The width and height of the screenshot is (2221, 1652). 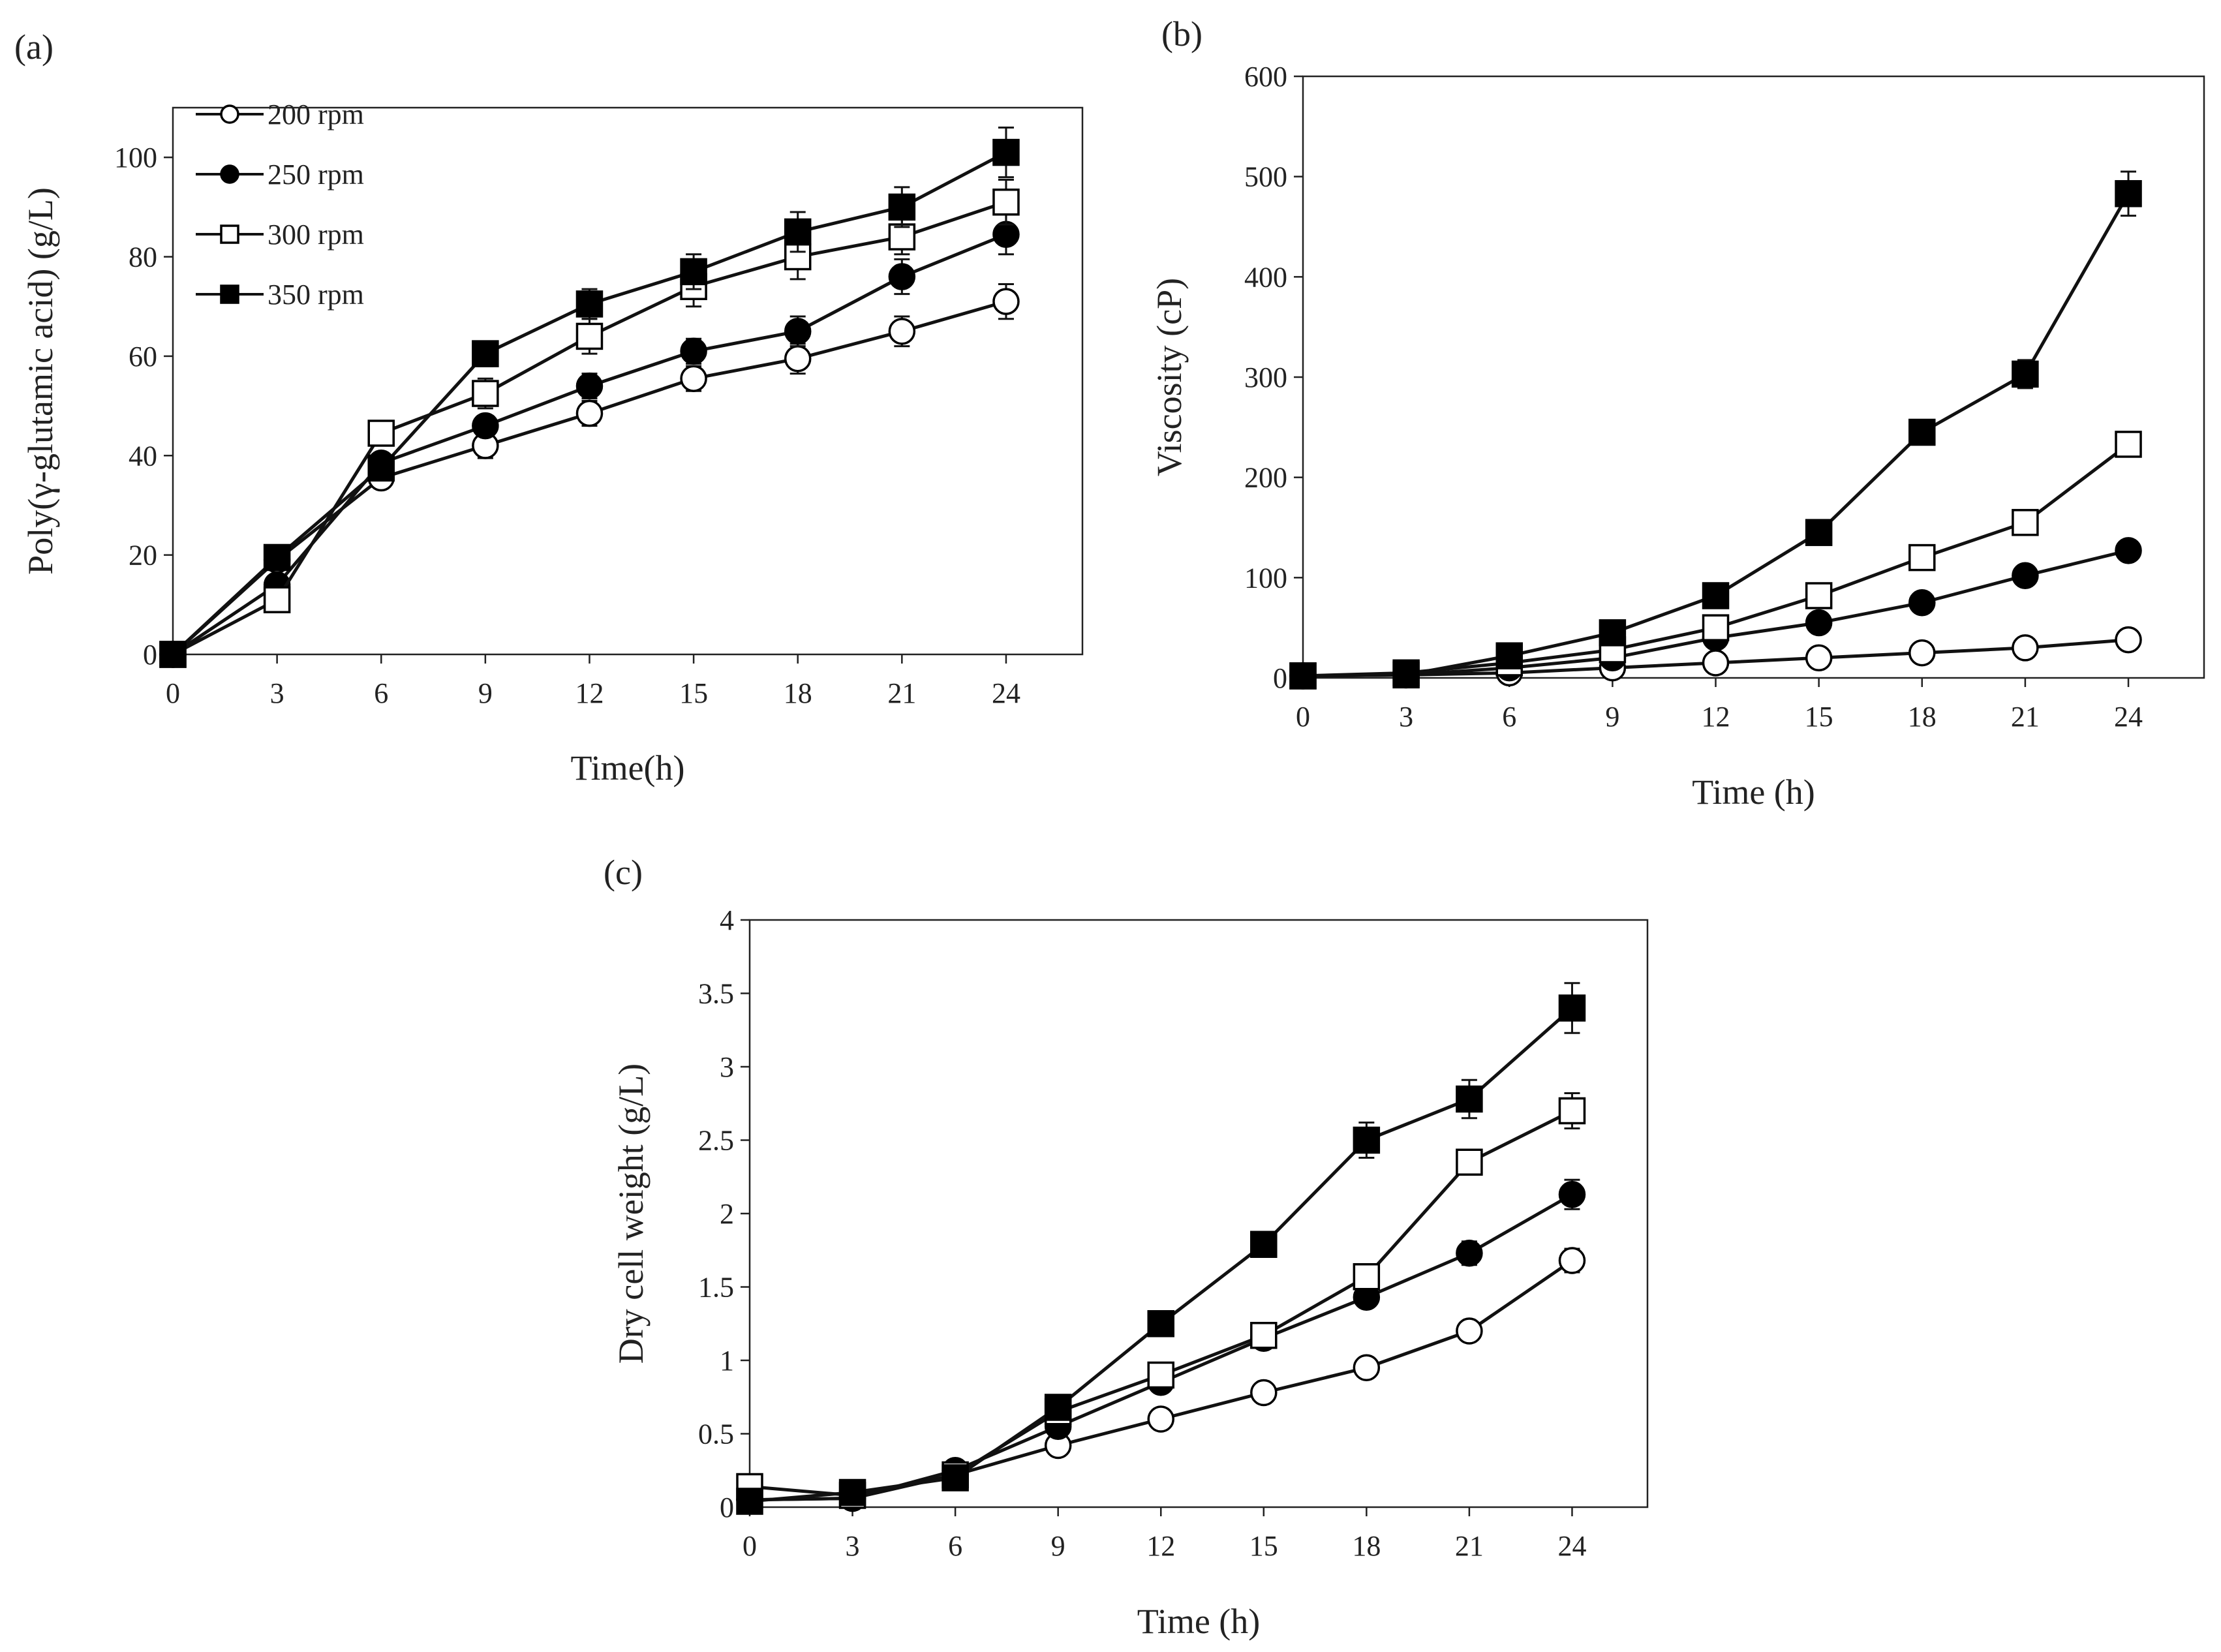 I want to click on y-tick-label: 500, so click(x=1265, y=177).